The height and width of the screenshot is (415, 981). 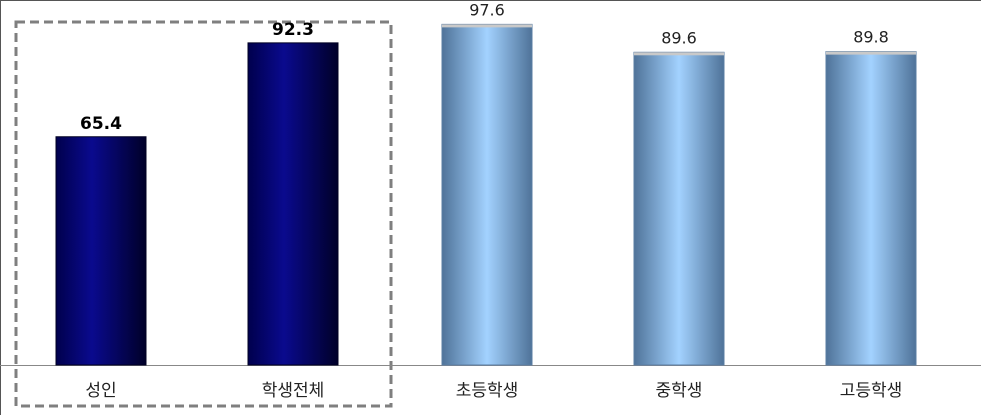 I want to click on category-label-5: 고등학생, so click(x=871, y=391).